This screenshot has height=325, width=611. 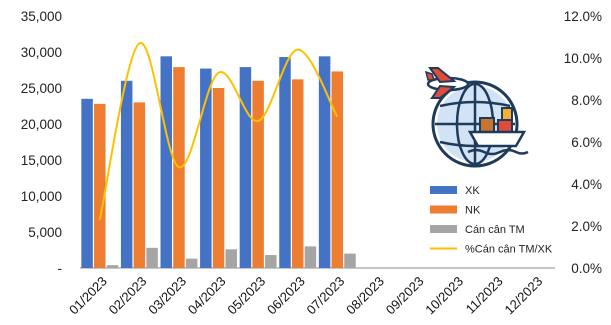 What do you see at coordinates (60, 268) in the screenshot?
I see `left-tick-label: -` at bounding box center [60, 268].